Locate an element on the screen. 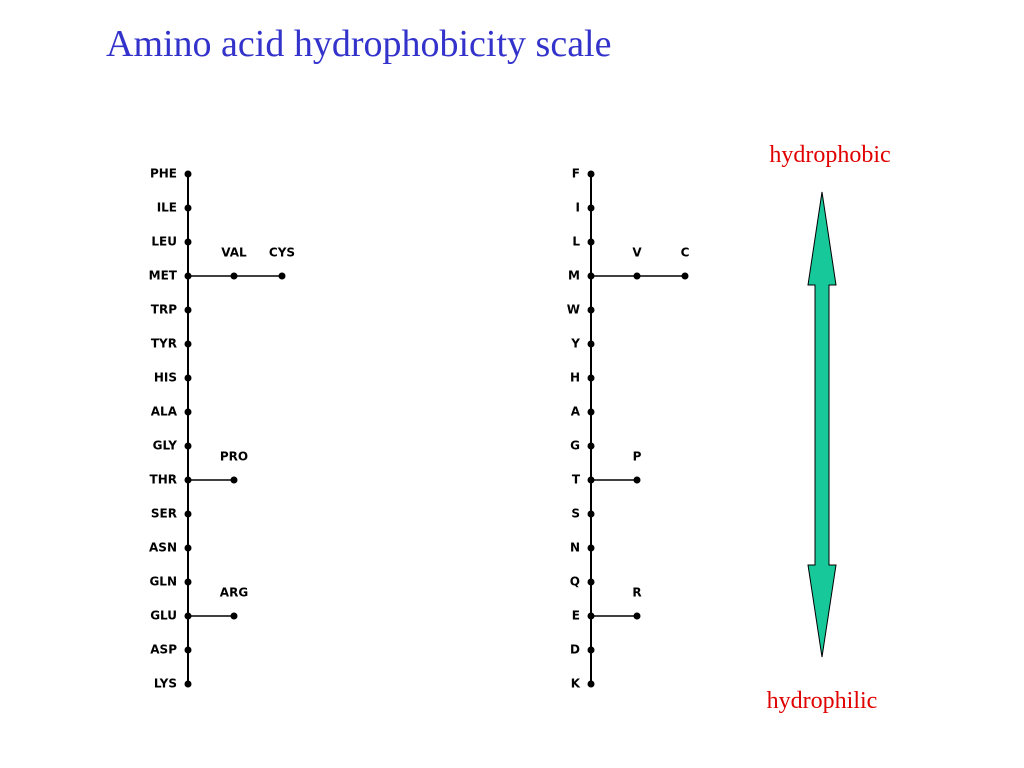 The width and height of the screenshot is (1024, 768). residue-label: LYS is located at coordinates (165, 684).